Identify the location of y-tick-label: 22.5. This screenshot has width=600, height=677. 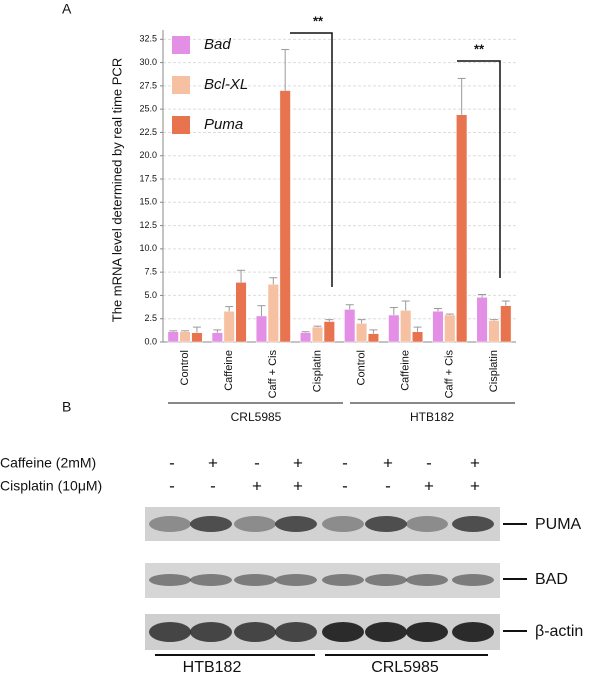
(148, 132).